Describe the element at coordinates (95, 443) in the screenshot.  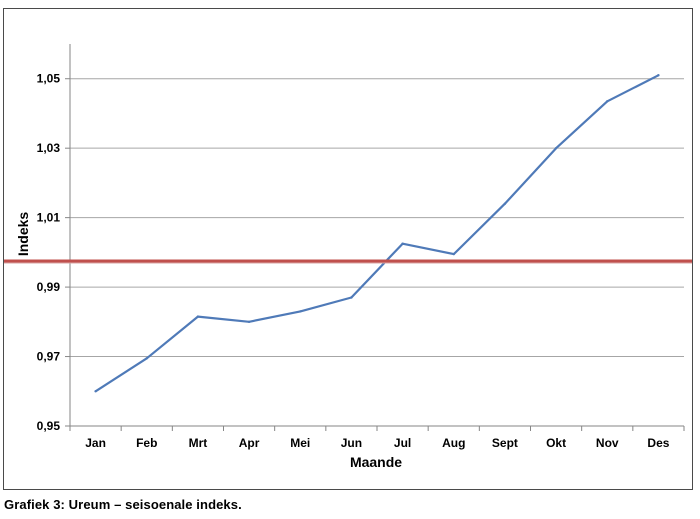
I see `x-tick-label: Jan` at that location.